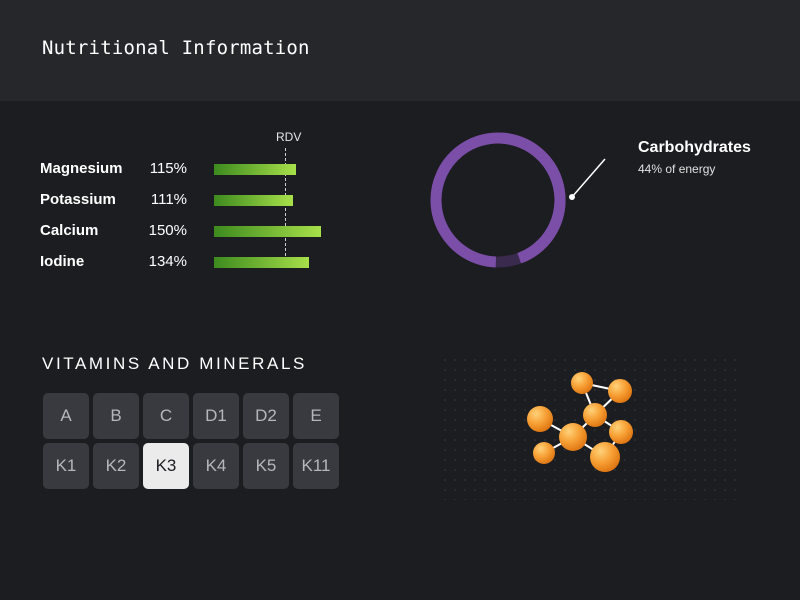 The height and width of the screenshot is (600, 800). Describe the element at coordinates (316, 466) in the screenshot. I see `vitamin-button: K11` at that location.